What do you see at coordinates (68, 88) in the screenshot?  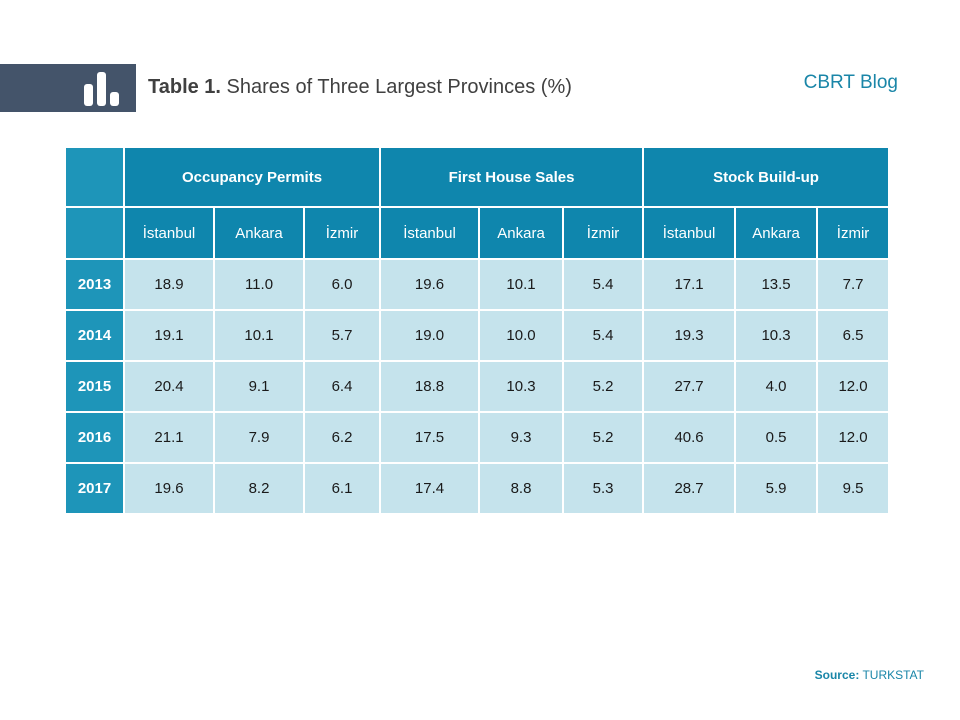 I see `header-band` at bounding box center [68, 88].